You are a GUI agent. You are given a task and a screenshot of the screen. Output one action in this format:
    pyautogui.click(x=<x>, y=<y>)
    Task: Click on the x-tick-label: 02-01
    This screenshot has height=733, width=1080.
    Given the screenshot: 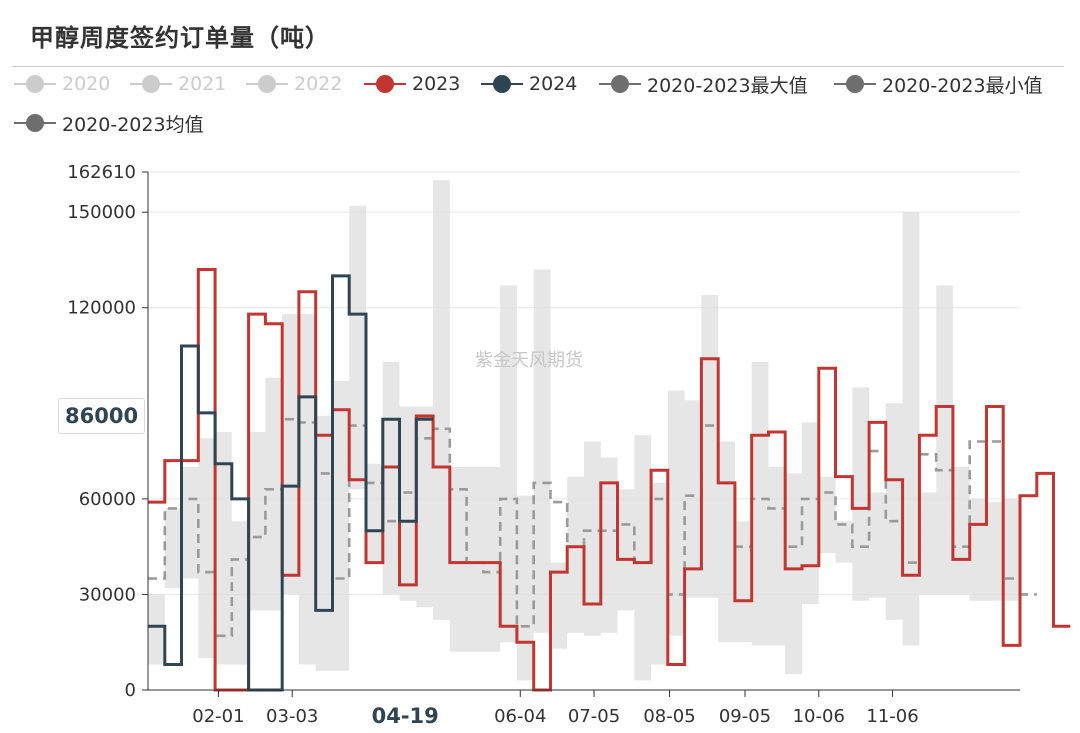 What is the action you would take?
    pyautogui.click(x=218, y=716)
    